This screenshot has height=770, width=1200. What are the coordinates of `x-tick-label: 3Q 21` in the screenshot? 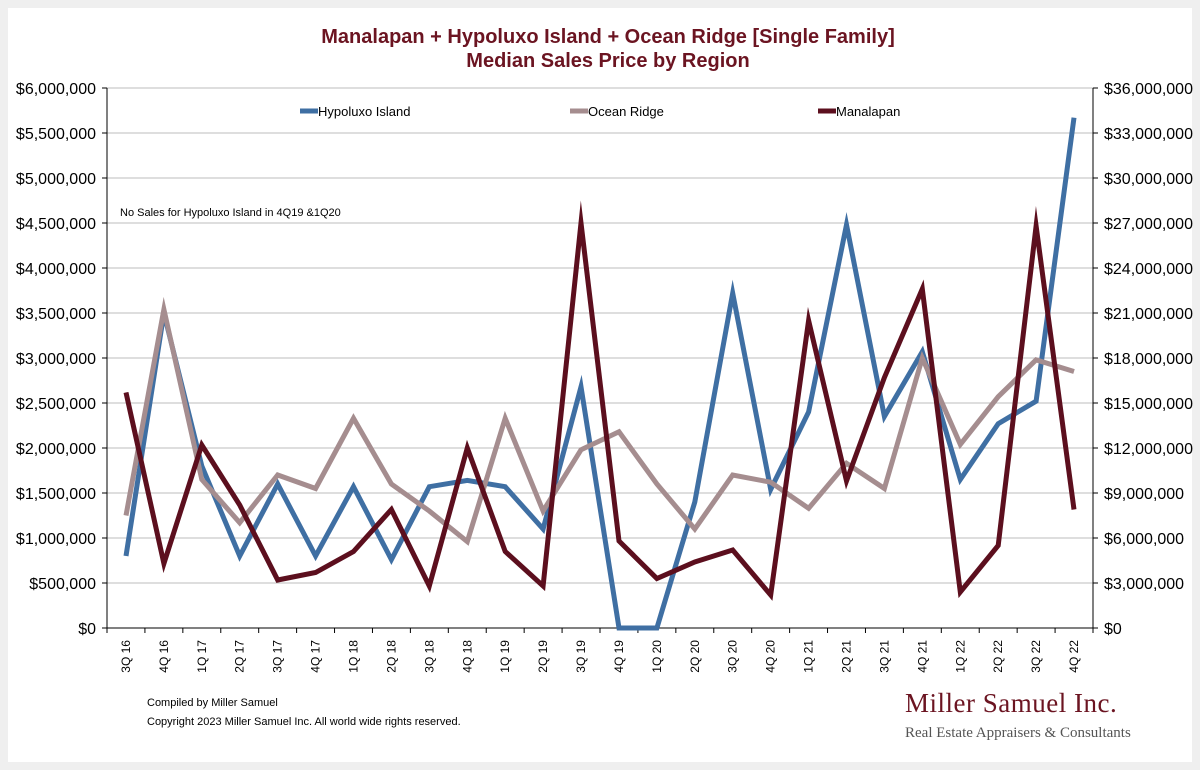 It's located at (884, 656).